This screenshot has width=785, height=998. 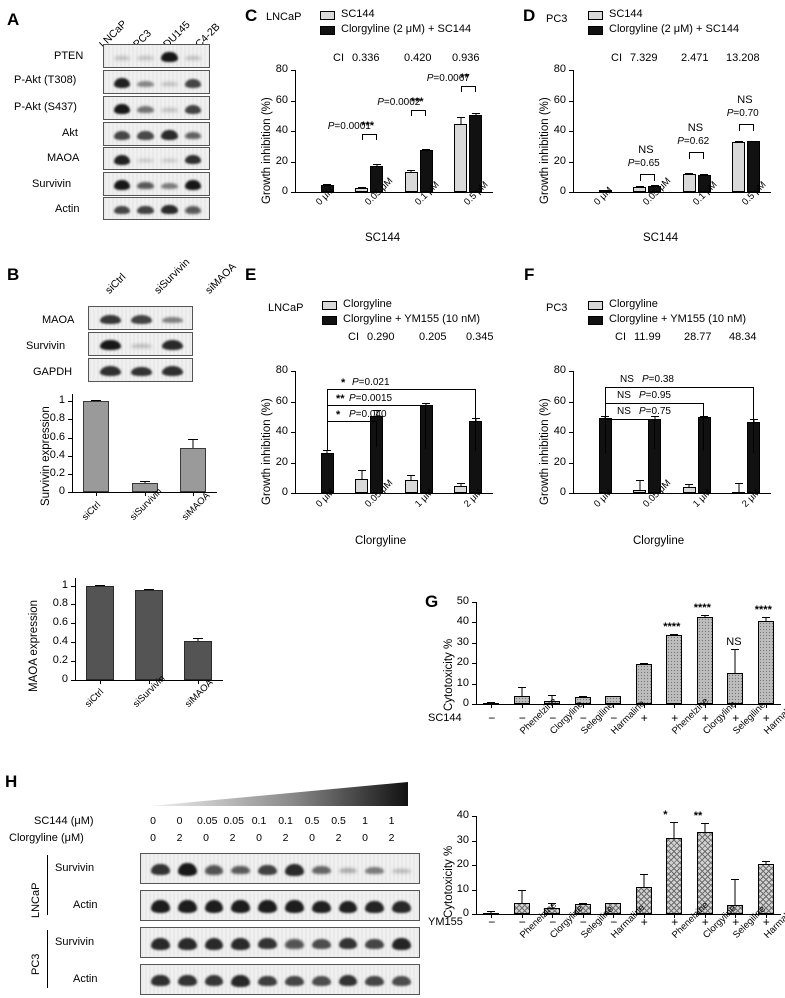 I want to click on significance-marker: *, so click(x=665, y=814).